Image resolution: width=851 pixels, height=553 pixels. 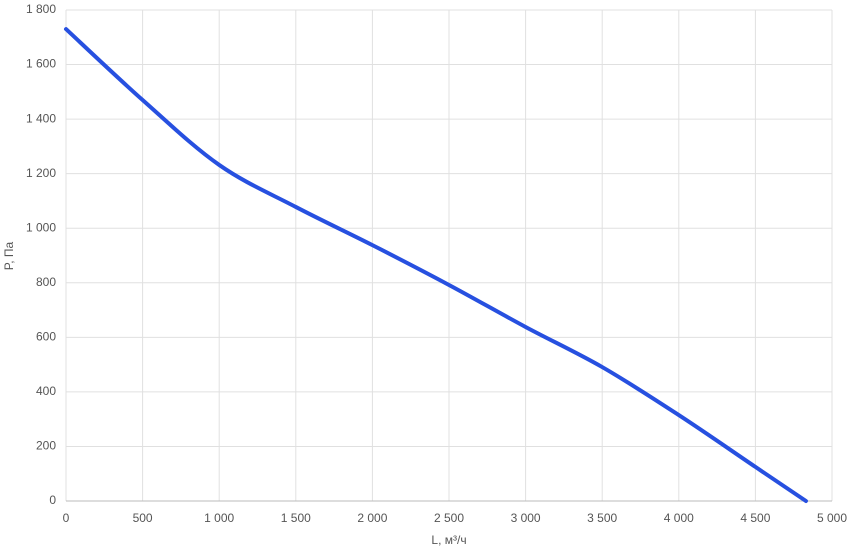 I want to click on y-tick-label: 800, so click(x=46, y=282).